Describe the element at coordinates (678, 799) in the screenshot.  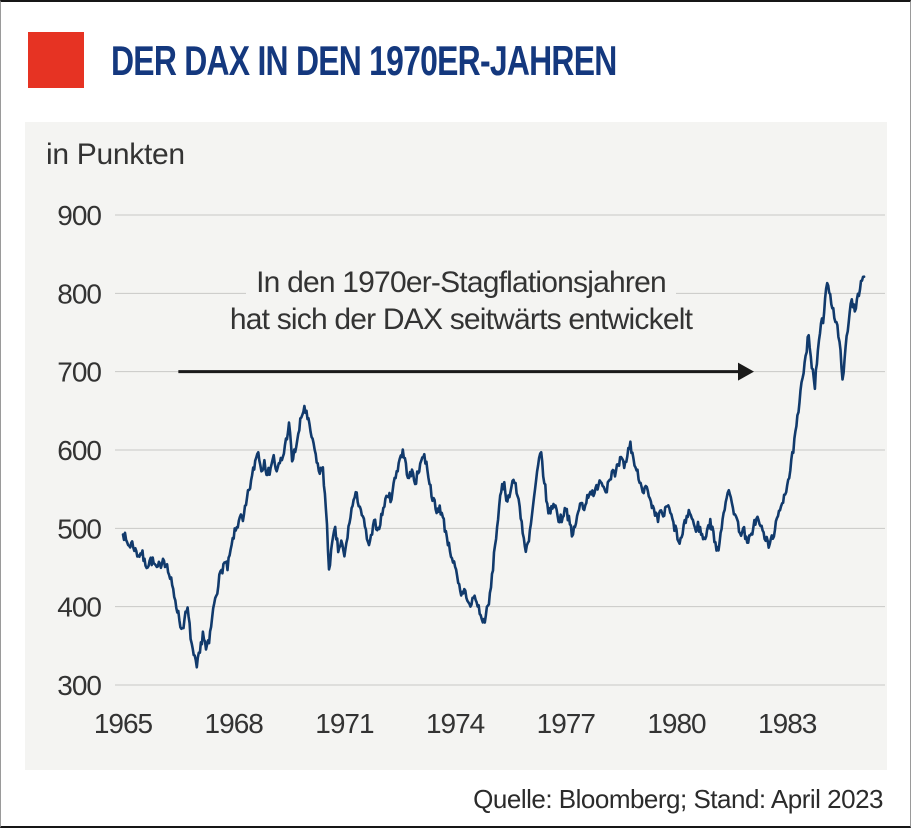
I see `source-credit: Quelle: Bloomberg; Stand: April 2023` at that location.